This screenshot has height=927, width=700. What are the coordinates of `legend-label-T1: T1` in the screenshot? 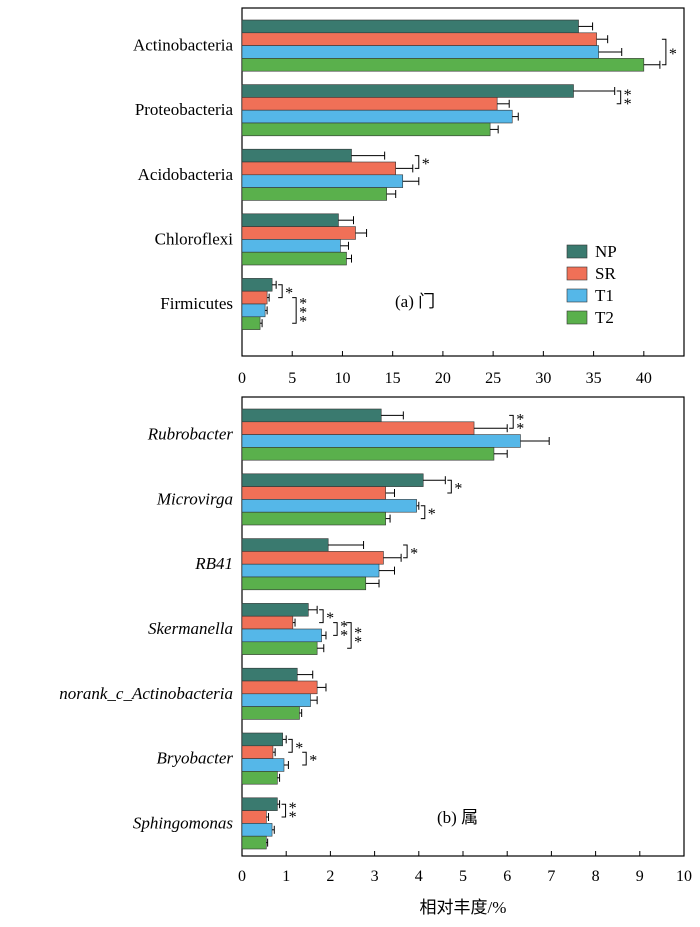 It's located at (604, 295).